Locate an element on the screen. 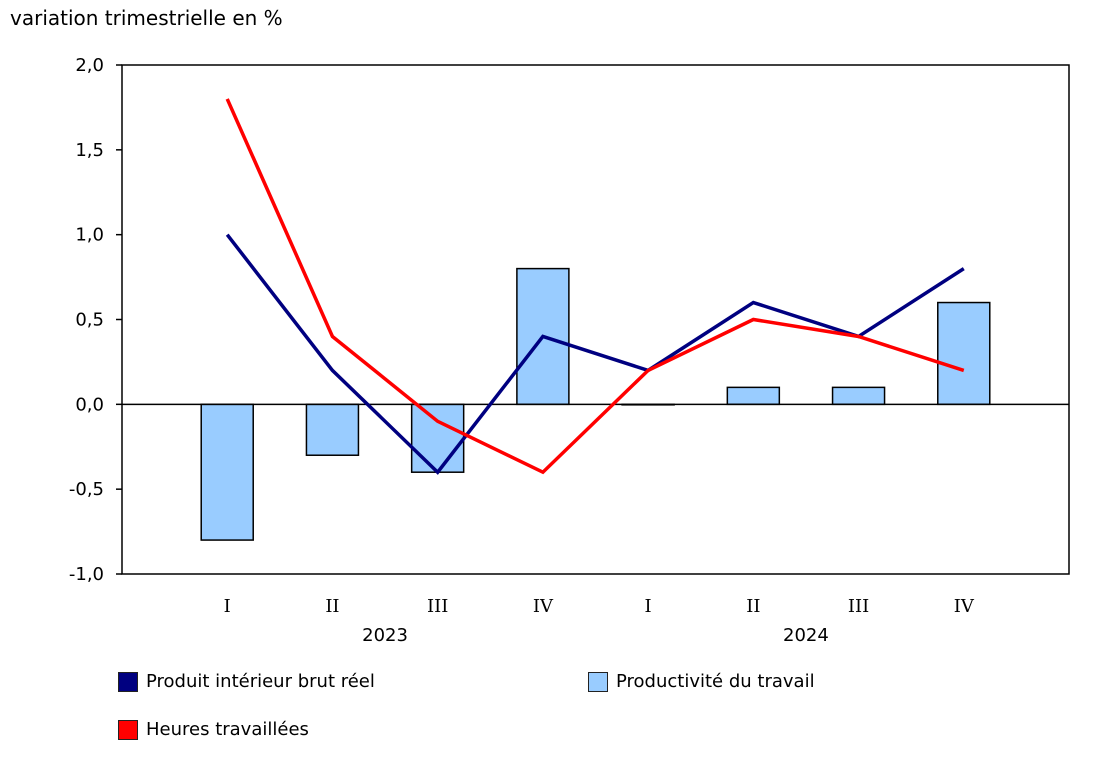  y-tick-label: 0,5 is located at coordinates (89, 320).